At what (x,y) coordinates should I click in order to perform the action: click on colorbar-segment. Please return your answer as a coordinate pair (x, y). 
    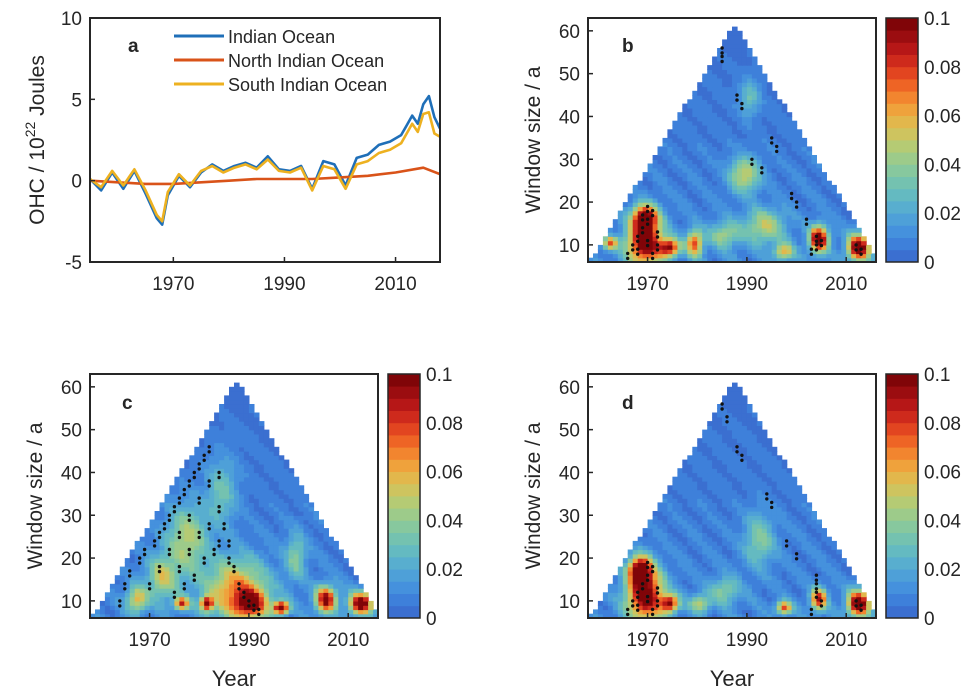
    Looking at the image, I should click on (404, 453).